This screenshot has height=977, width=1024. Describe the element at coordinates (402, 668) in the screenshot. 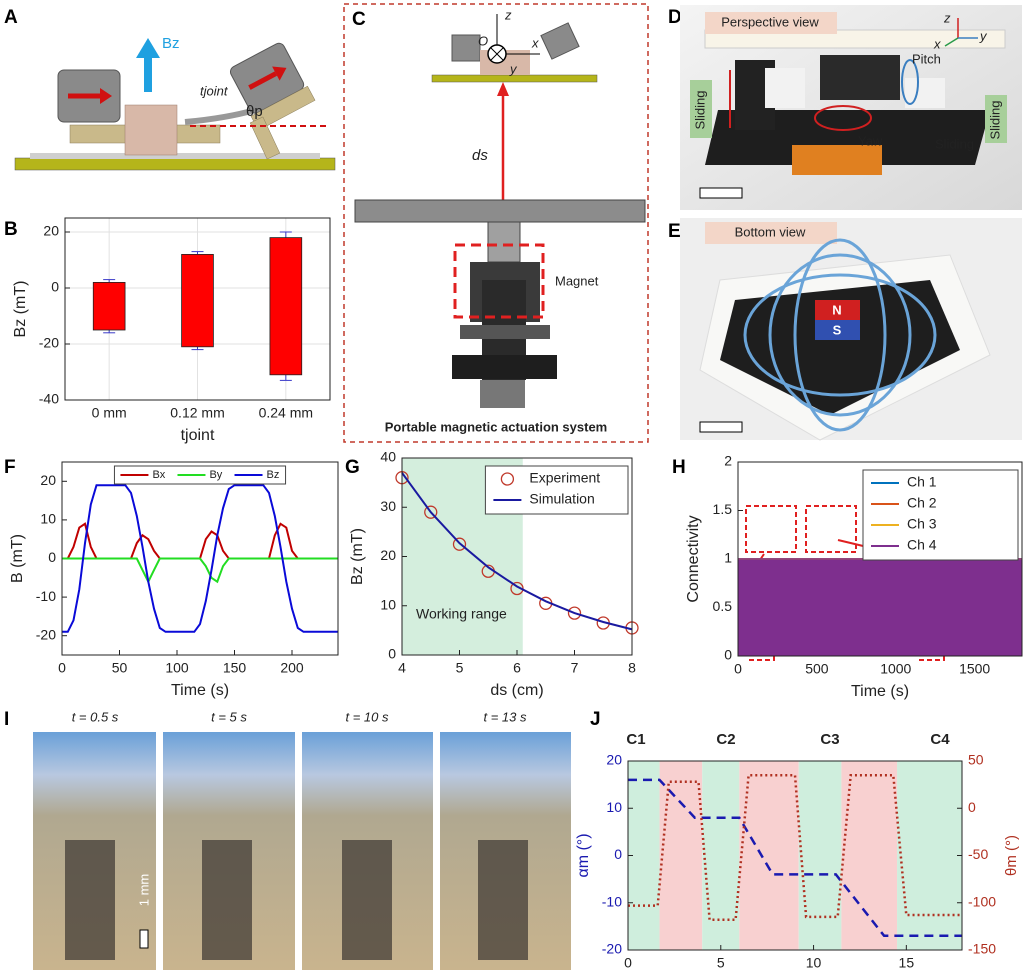

I see `x-tick-label: 4` at that location.